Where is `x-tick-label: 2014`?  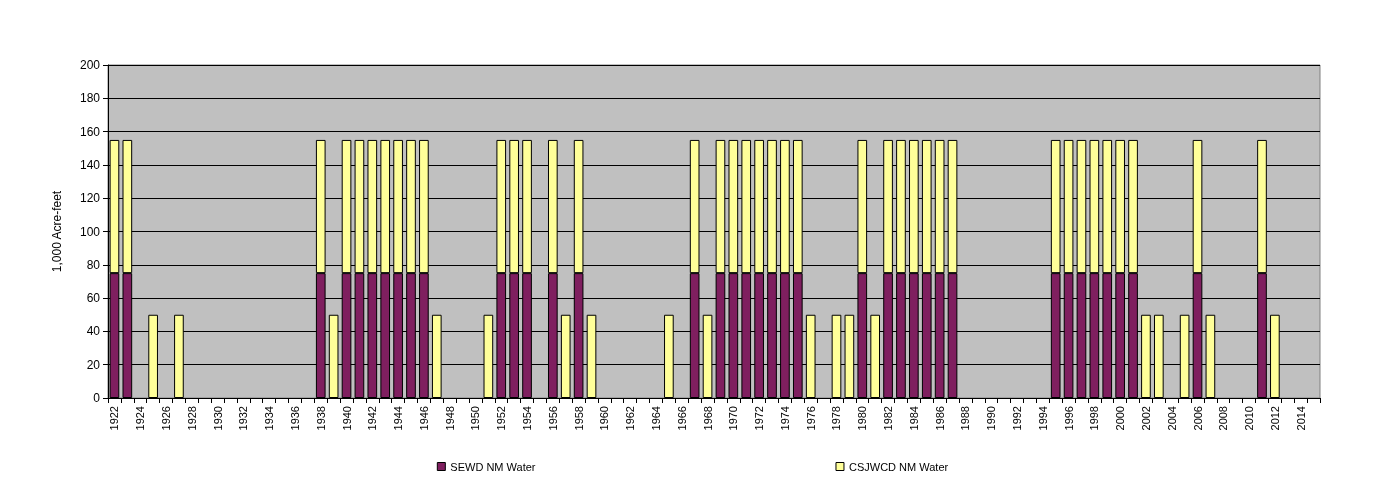 x-tick-label: 2014 is located at coordinates (1300, 418).